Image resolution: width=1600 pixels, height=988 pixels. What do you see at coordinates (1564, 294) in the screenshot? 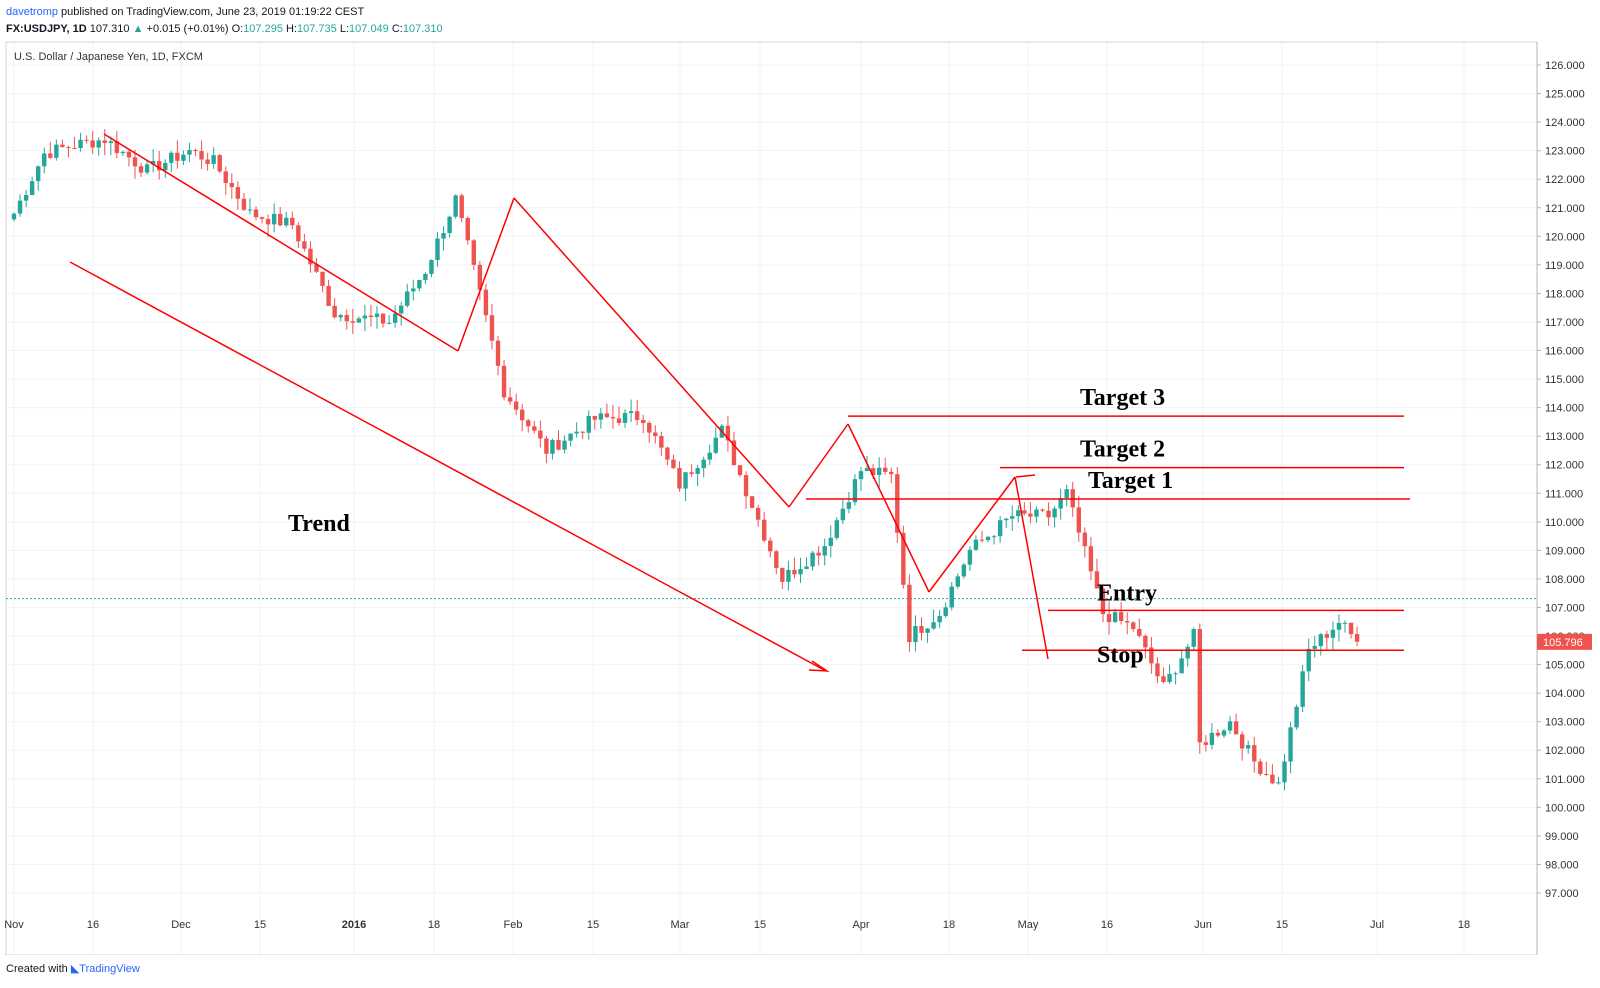
I see `price-tick-label: 118.000` at bounding box center [1564, 294].